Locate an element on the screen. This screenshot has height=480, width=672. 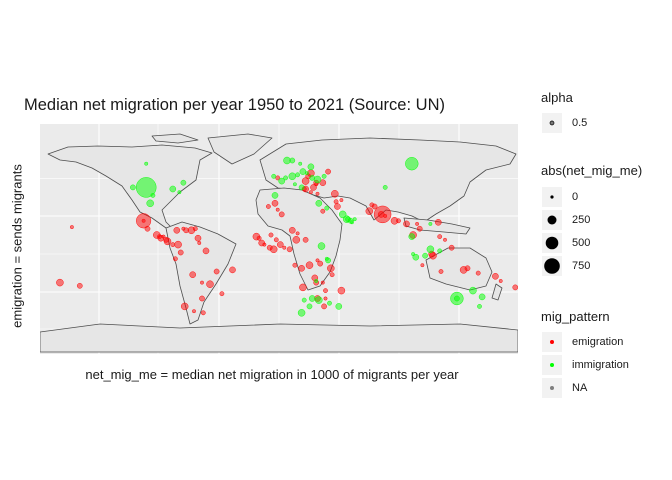
land-south-america is located at coordinates (201, 273).